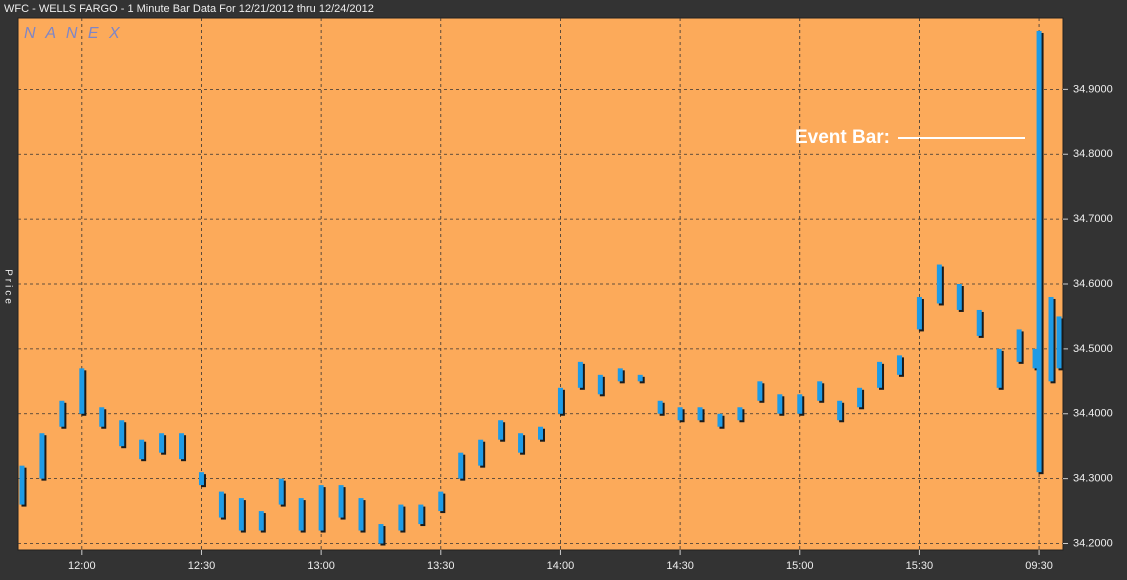  I want to click on watermark: N A N E X, so click(73, 33).